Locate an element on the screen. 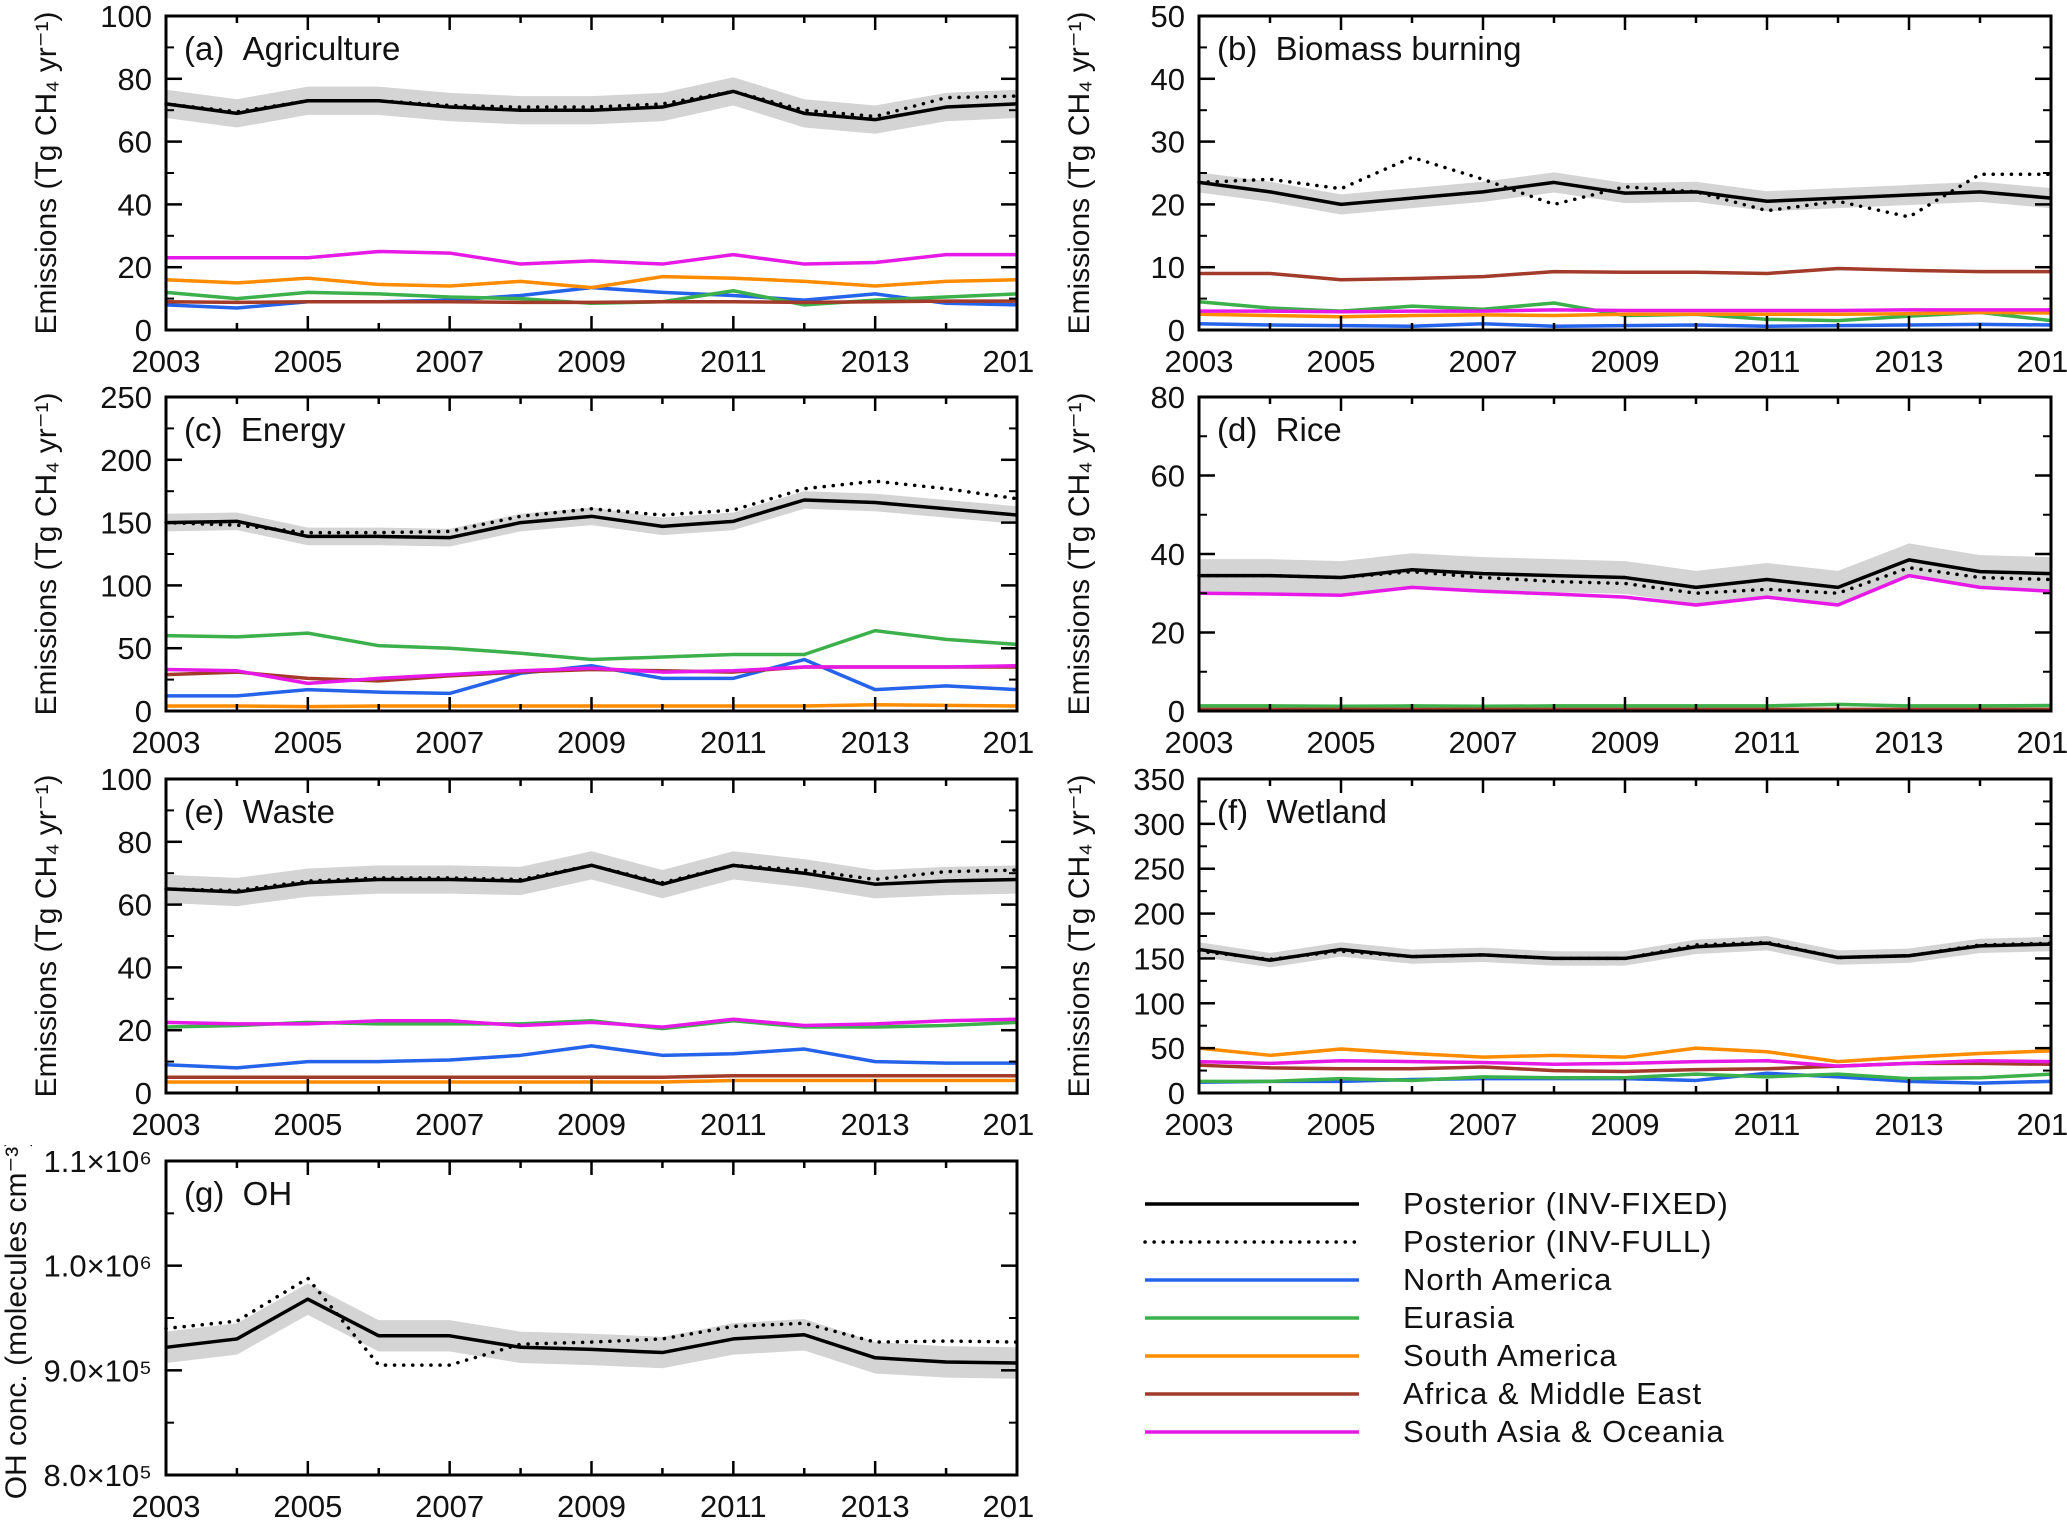 The height and width of the screenshot is (1526, 2067). panel-title: (f) Wetland is located at coordinates (1302, 811).